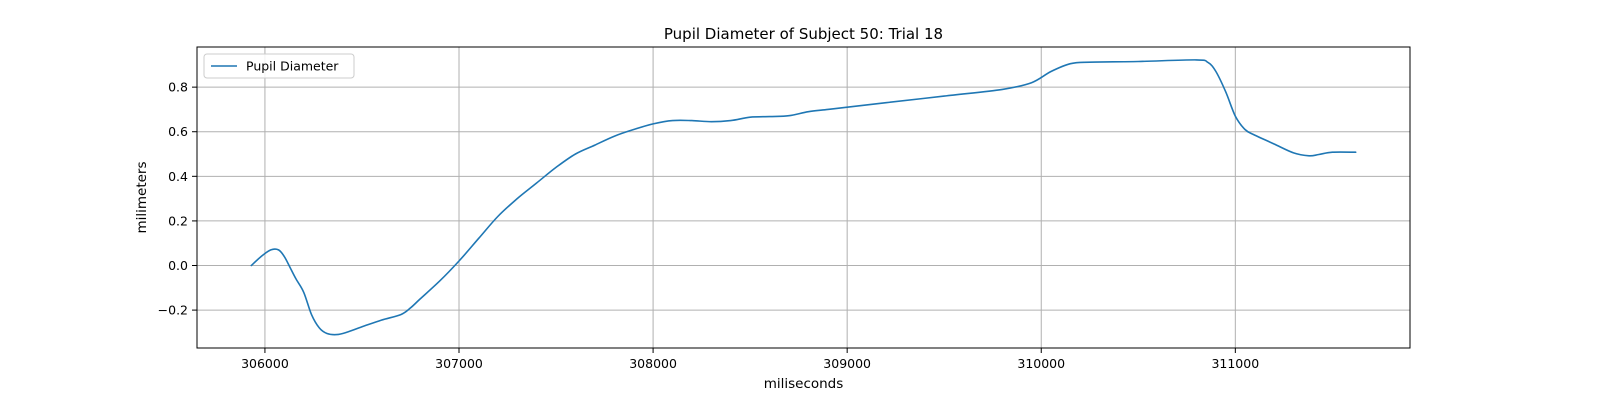  What do you see at coordinates (803, 34) in the screenshot?
I see `chart-title: Pupil Diameter of Subject 50: Trial 18` at bounding box center [803, 34].